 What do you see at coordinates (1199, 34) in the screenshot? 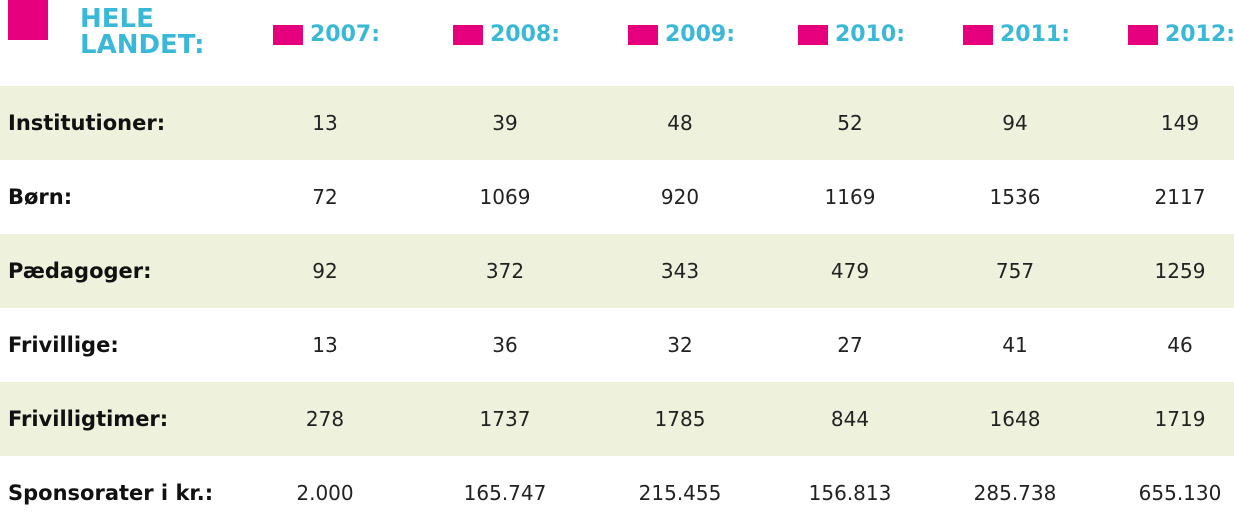
I see `year-header: 2012:` at bounding box center [1199, 34].